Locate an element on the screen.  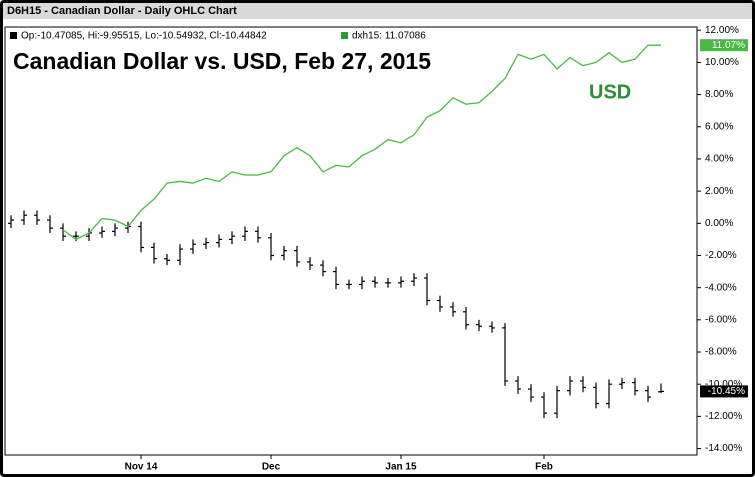
y-tick-label: 12.00% is located at coordinates (722, 30).